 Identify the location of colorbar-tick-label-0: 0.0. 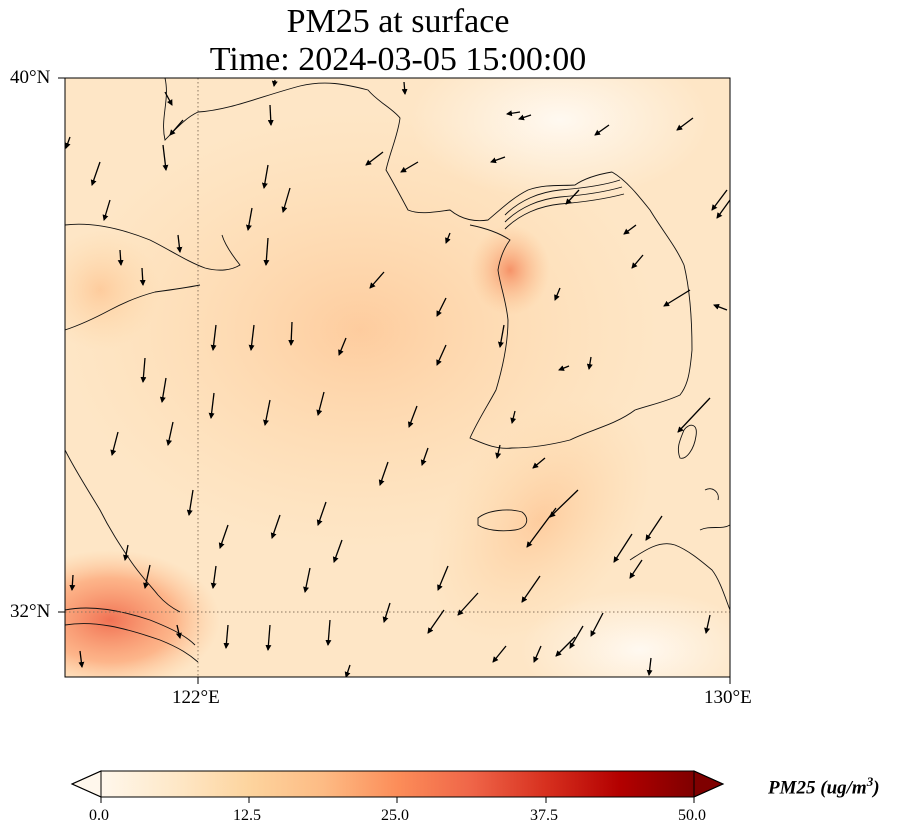
(99, 815).